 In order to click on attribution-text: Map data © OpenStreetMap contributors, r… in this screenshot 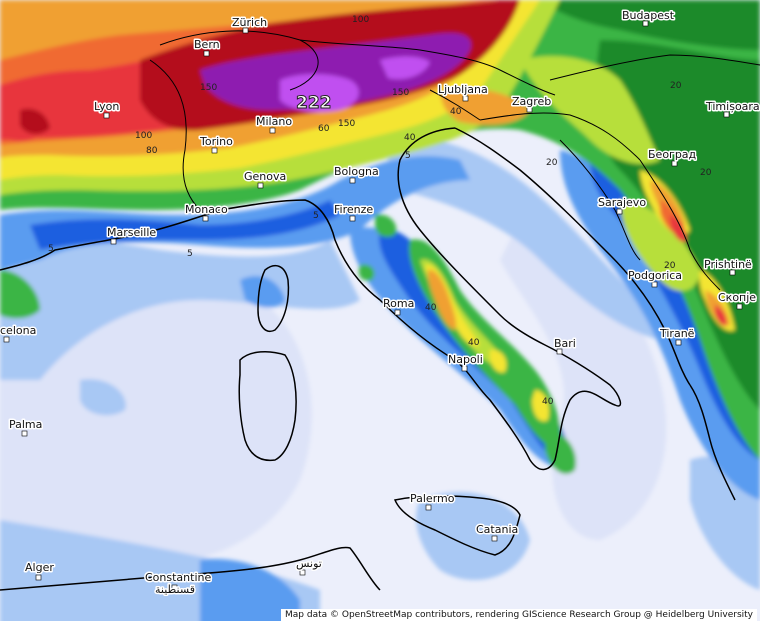, I will do `click(519, 615)`.